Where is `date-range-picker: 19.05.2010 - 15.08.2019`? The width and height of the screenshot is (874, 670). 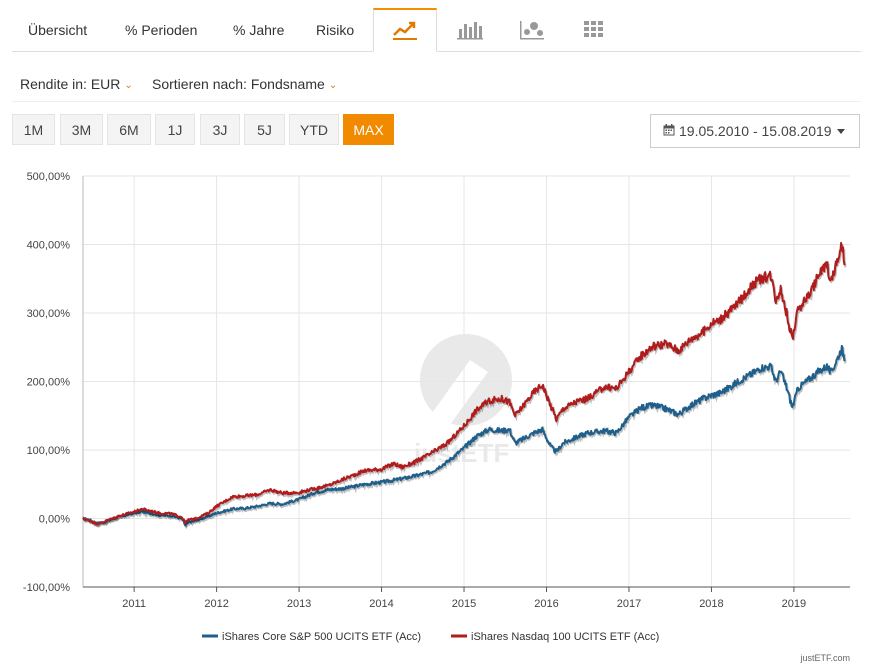
date-range-picker: 19.05.2010 - 15.08.2019 is located at coordinates (755, 131).